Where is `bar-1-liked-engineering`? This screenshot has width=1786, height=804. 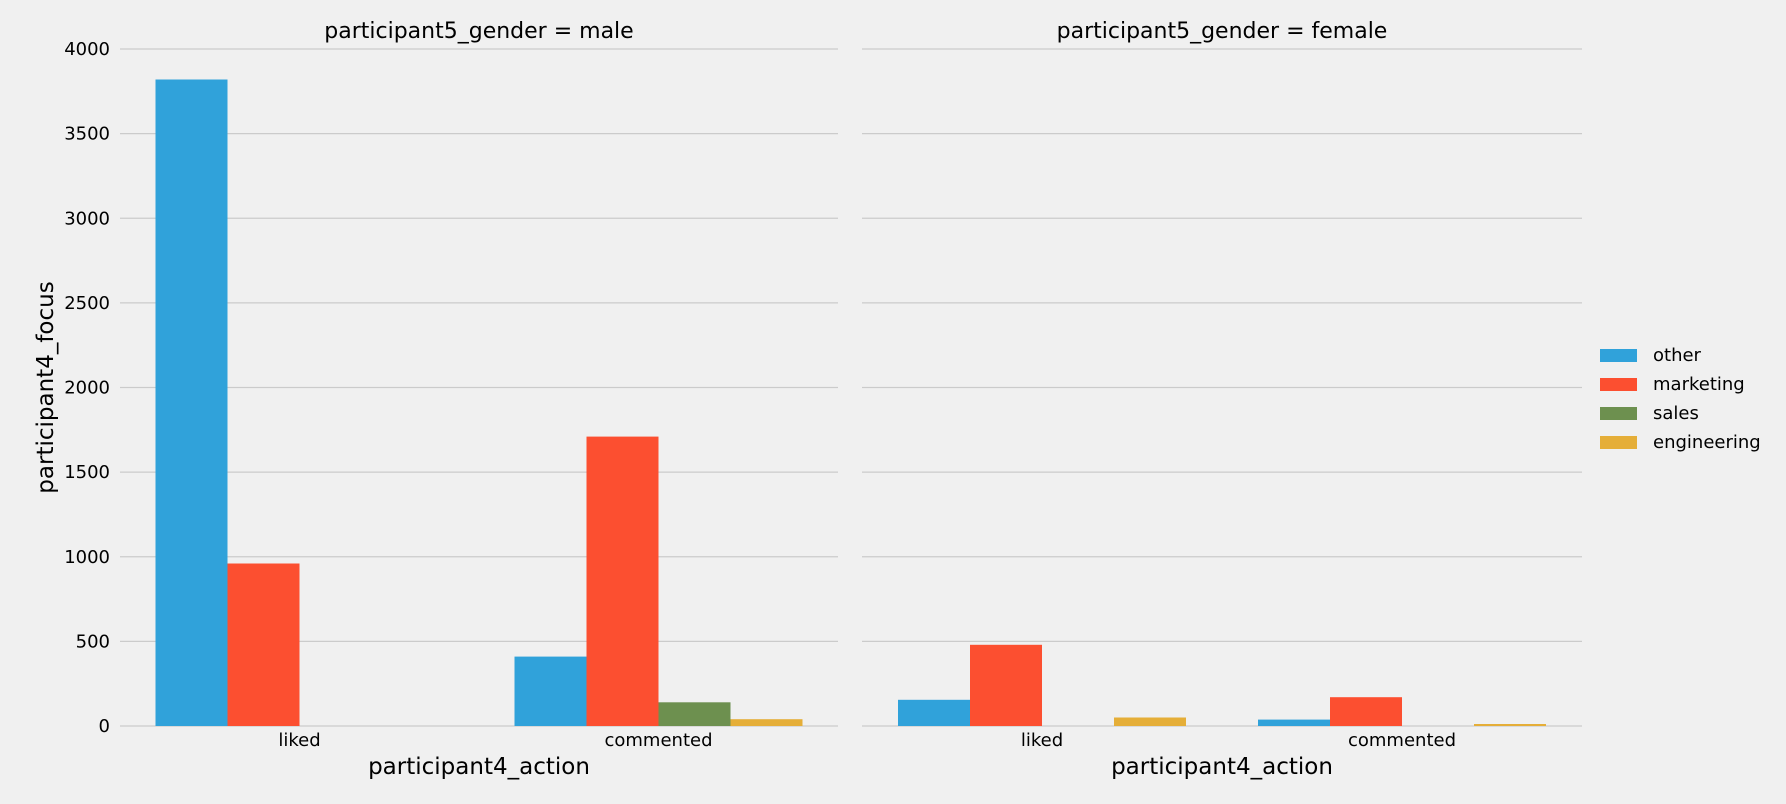
bar-1-liked-engineering is located at coordinates (1150, 721).